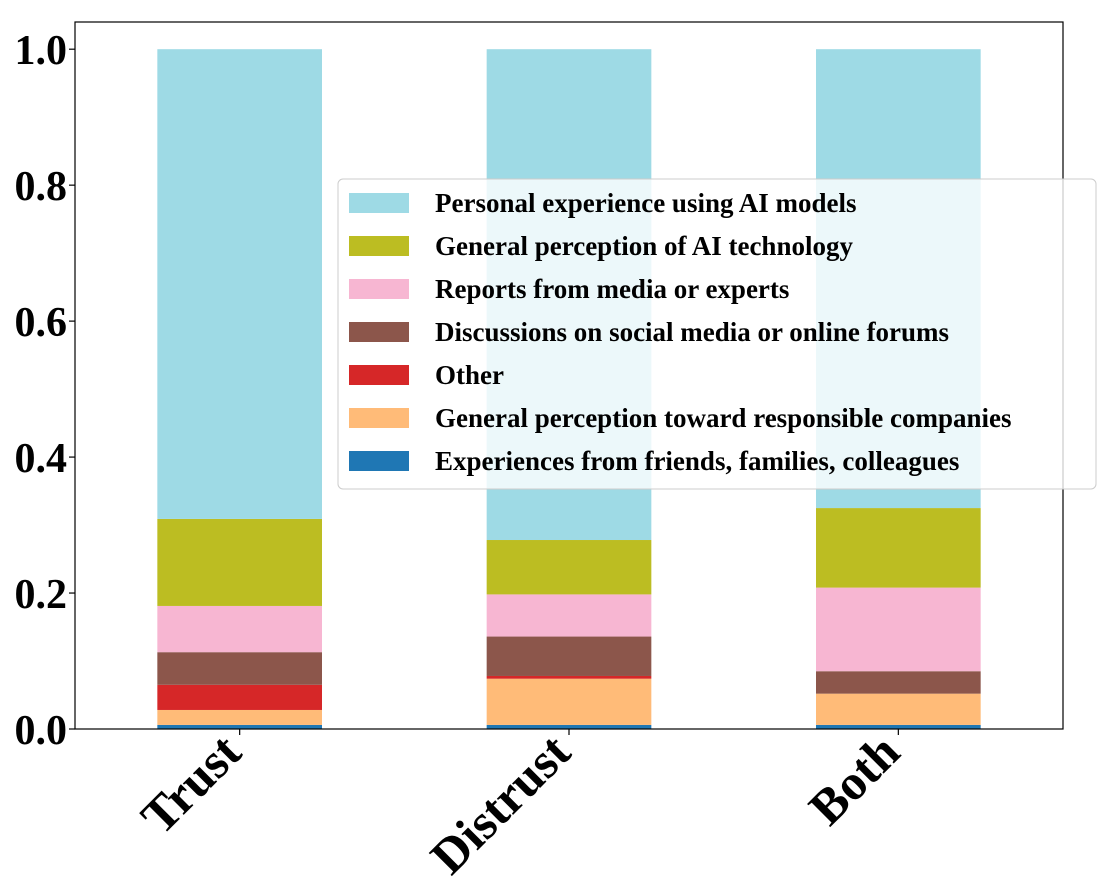 This screenshot has width=1103, height=879. What do you see at coordinates (854, 779) in the screenshot?
I see `x-tick-label-both: Both` at bounding box center [854, 779].